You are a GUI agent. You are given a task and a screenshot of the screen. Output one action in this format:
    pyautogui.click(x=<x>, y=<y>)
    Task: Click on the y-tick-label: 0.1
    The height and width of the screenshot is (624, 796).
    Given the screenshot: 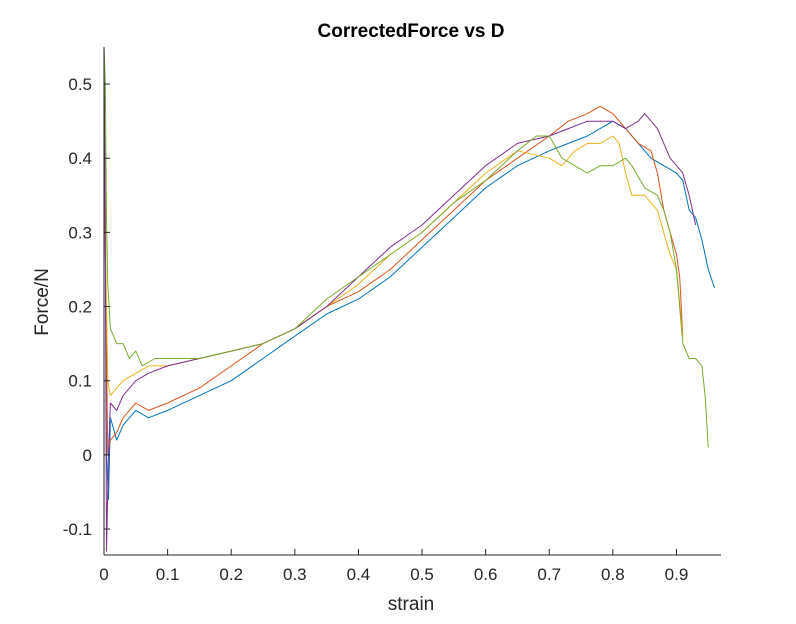 What is the action you would take?
    pyautogui.click(x=80, y=381)
    